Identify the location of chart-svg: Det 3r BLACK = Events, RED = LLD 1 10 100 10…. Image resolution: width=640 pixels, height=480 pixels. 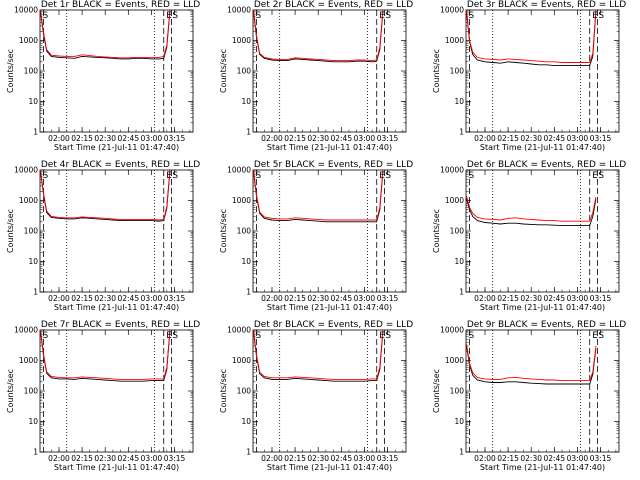
(529, 76).